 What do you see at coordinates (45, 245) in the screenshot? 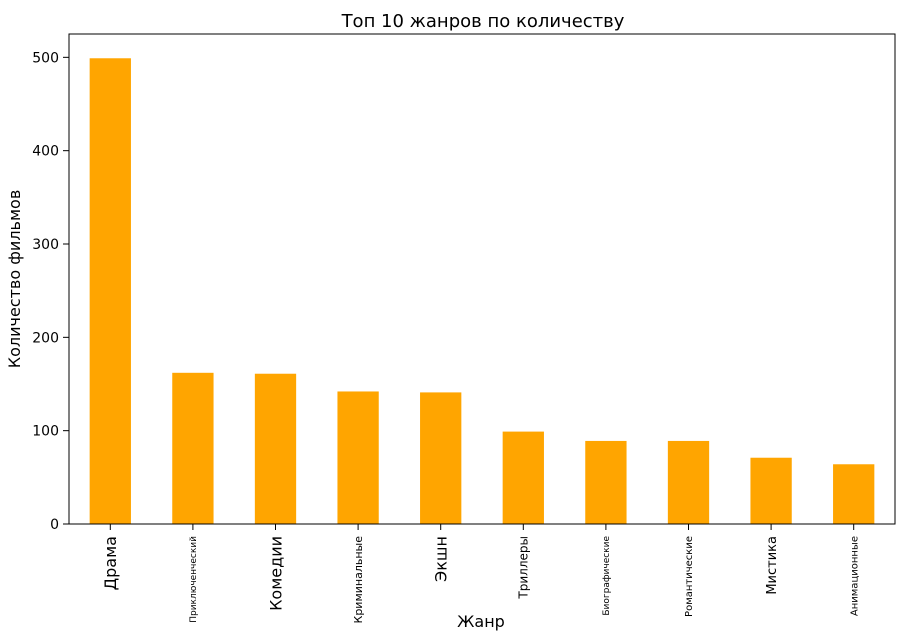
I see `y-tick-label: 300` at bounding box center [45, 245].